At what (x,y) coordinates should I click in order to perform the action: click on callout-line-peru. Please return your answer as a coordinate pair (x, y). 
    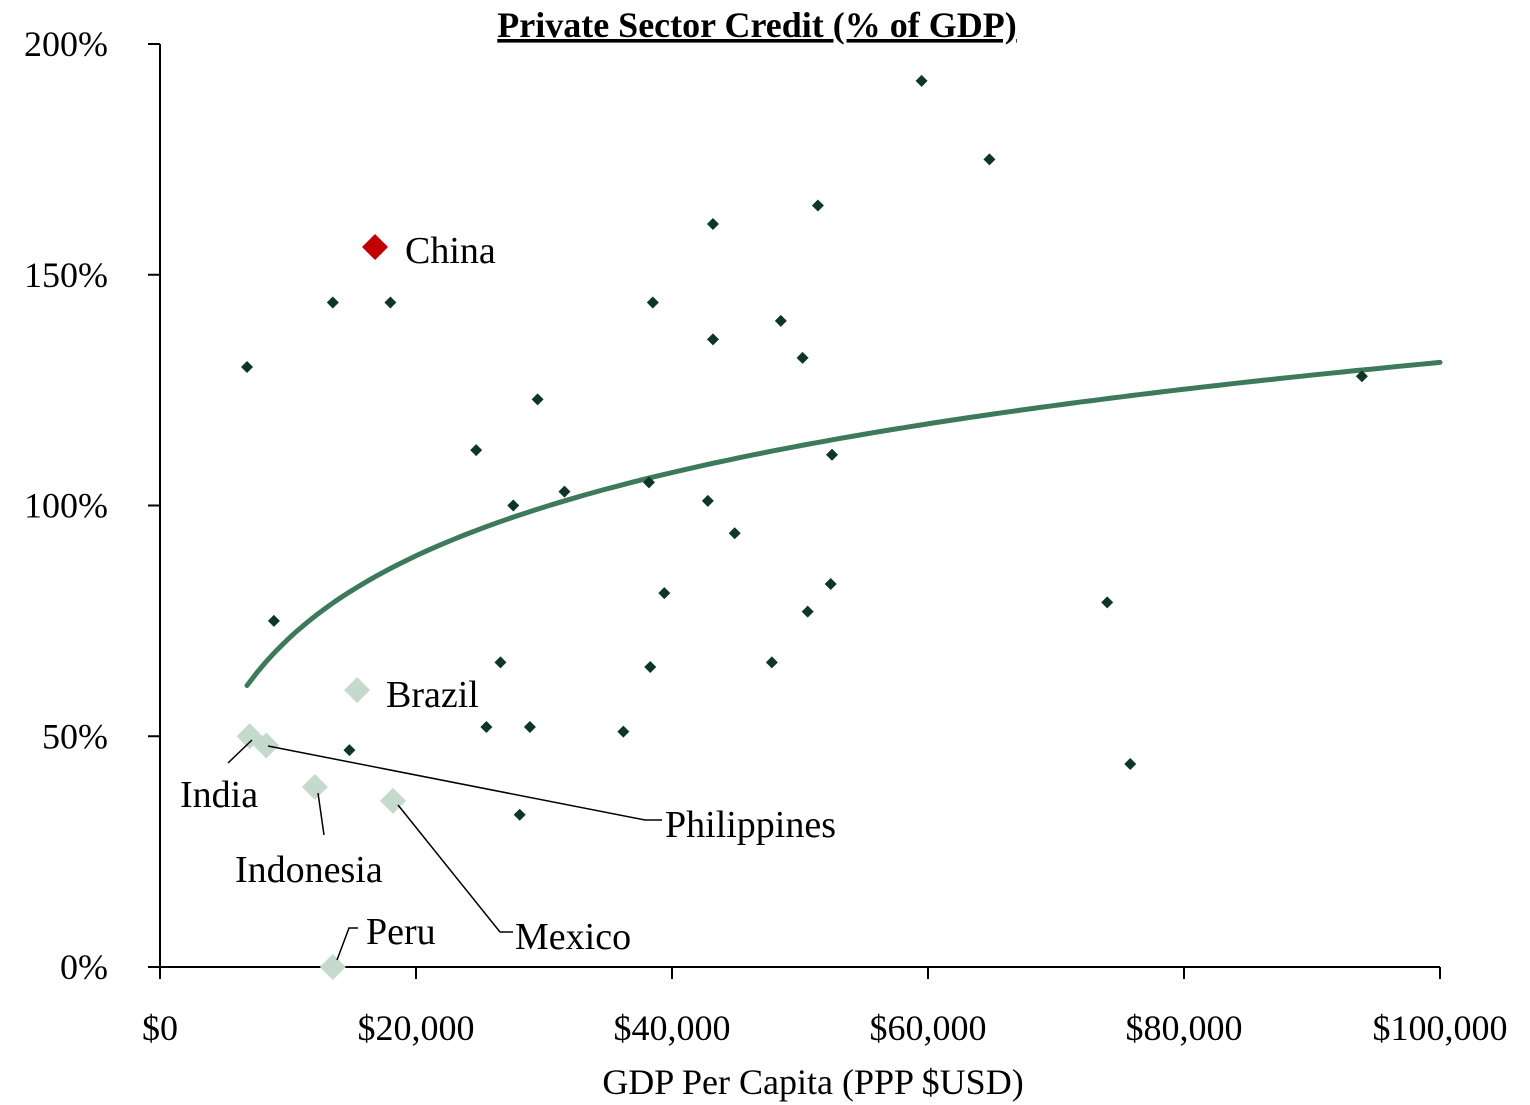
    Looking at the image, I should click on (347, 944).